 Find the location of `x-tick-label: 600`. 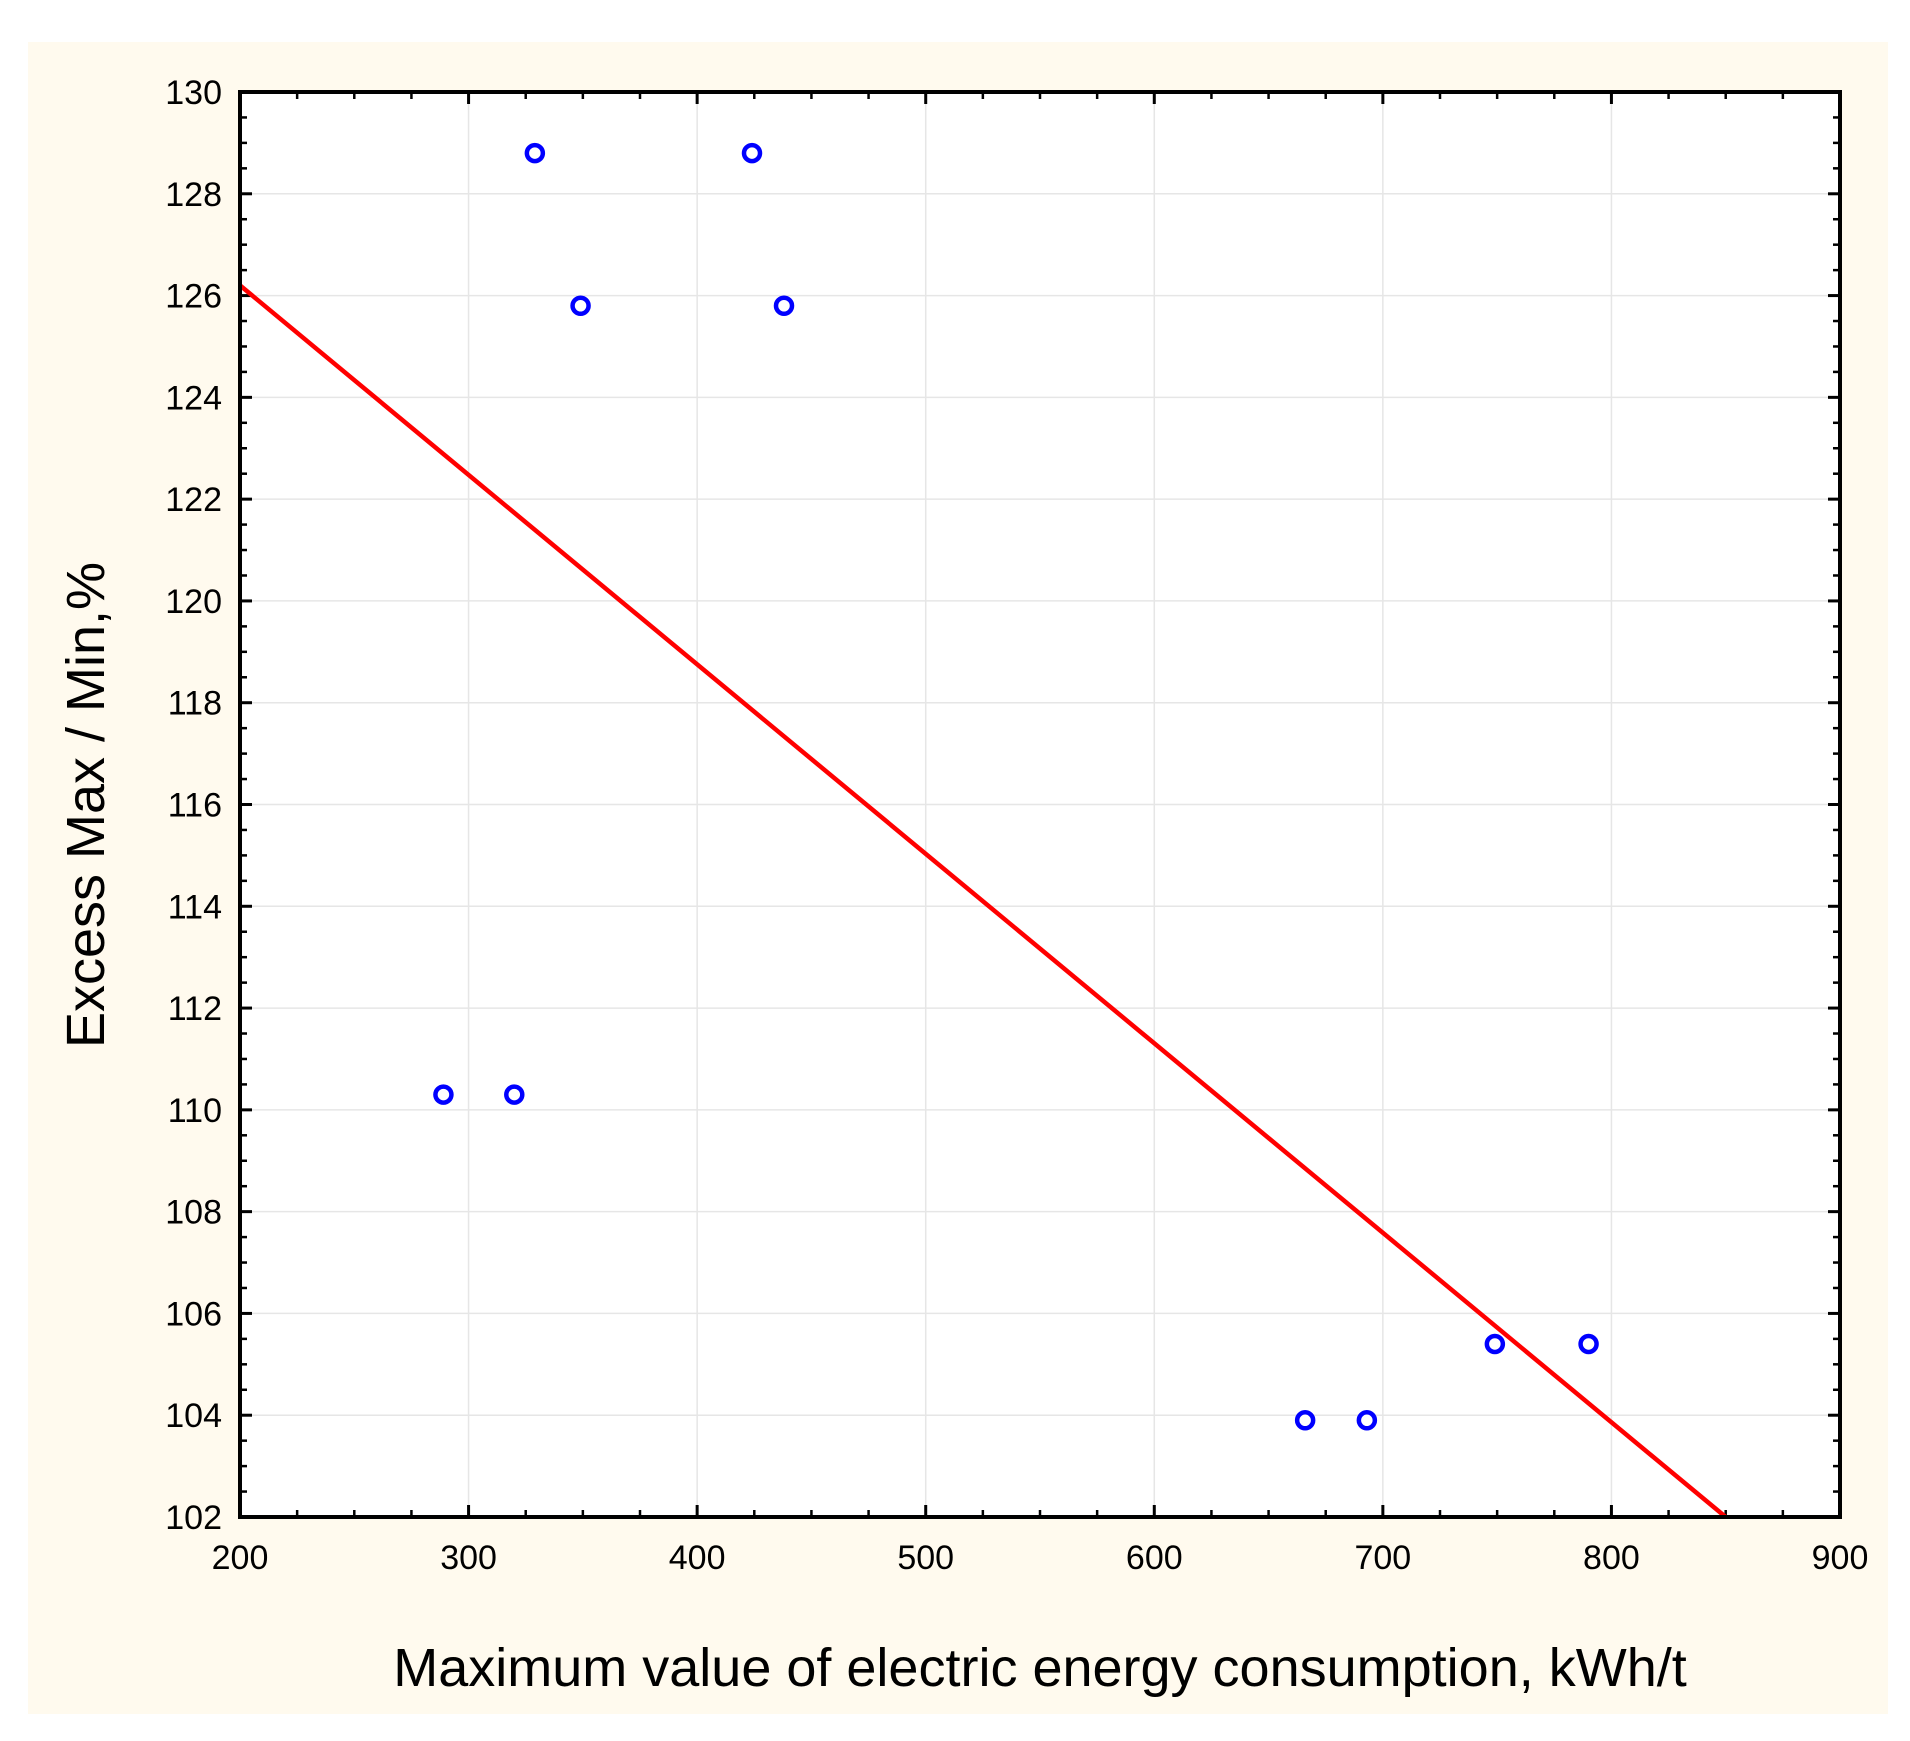

x-tick-label: 600 is located at coordinates (1154, 1558).